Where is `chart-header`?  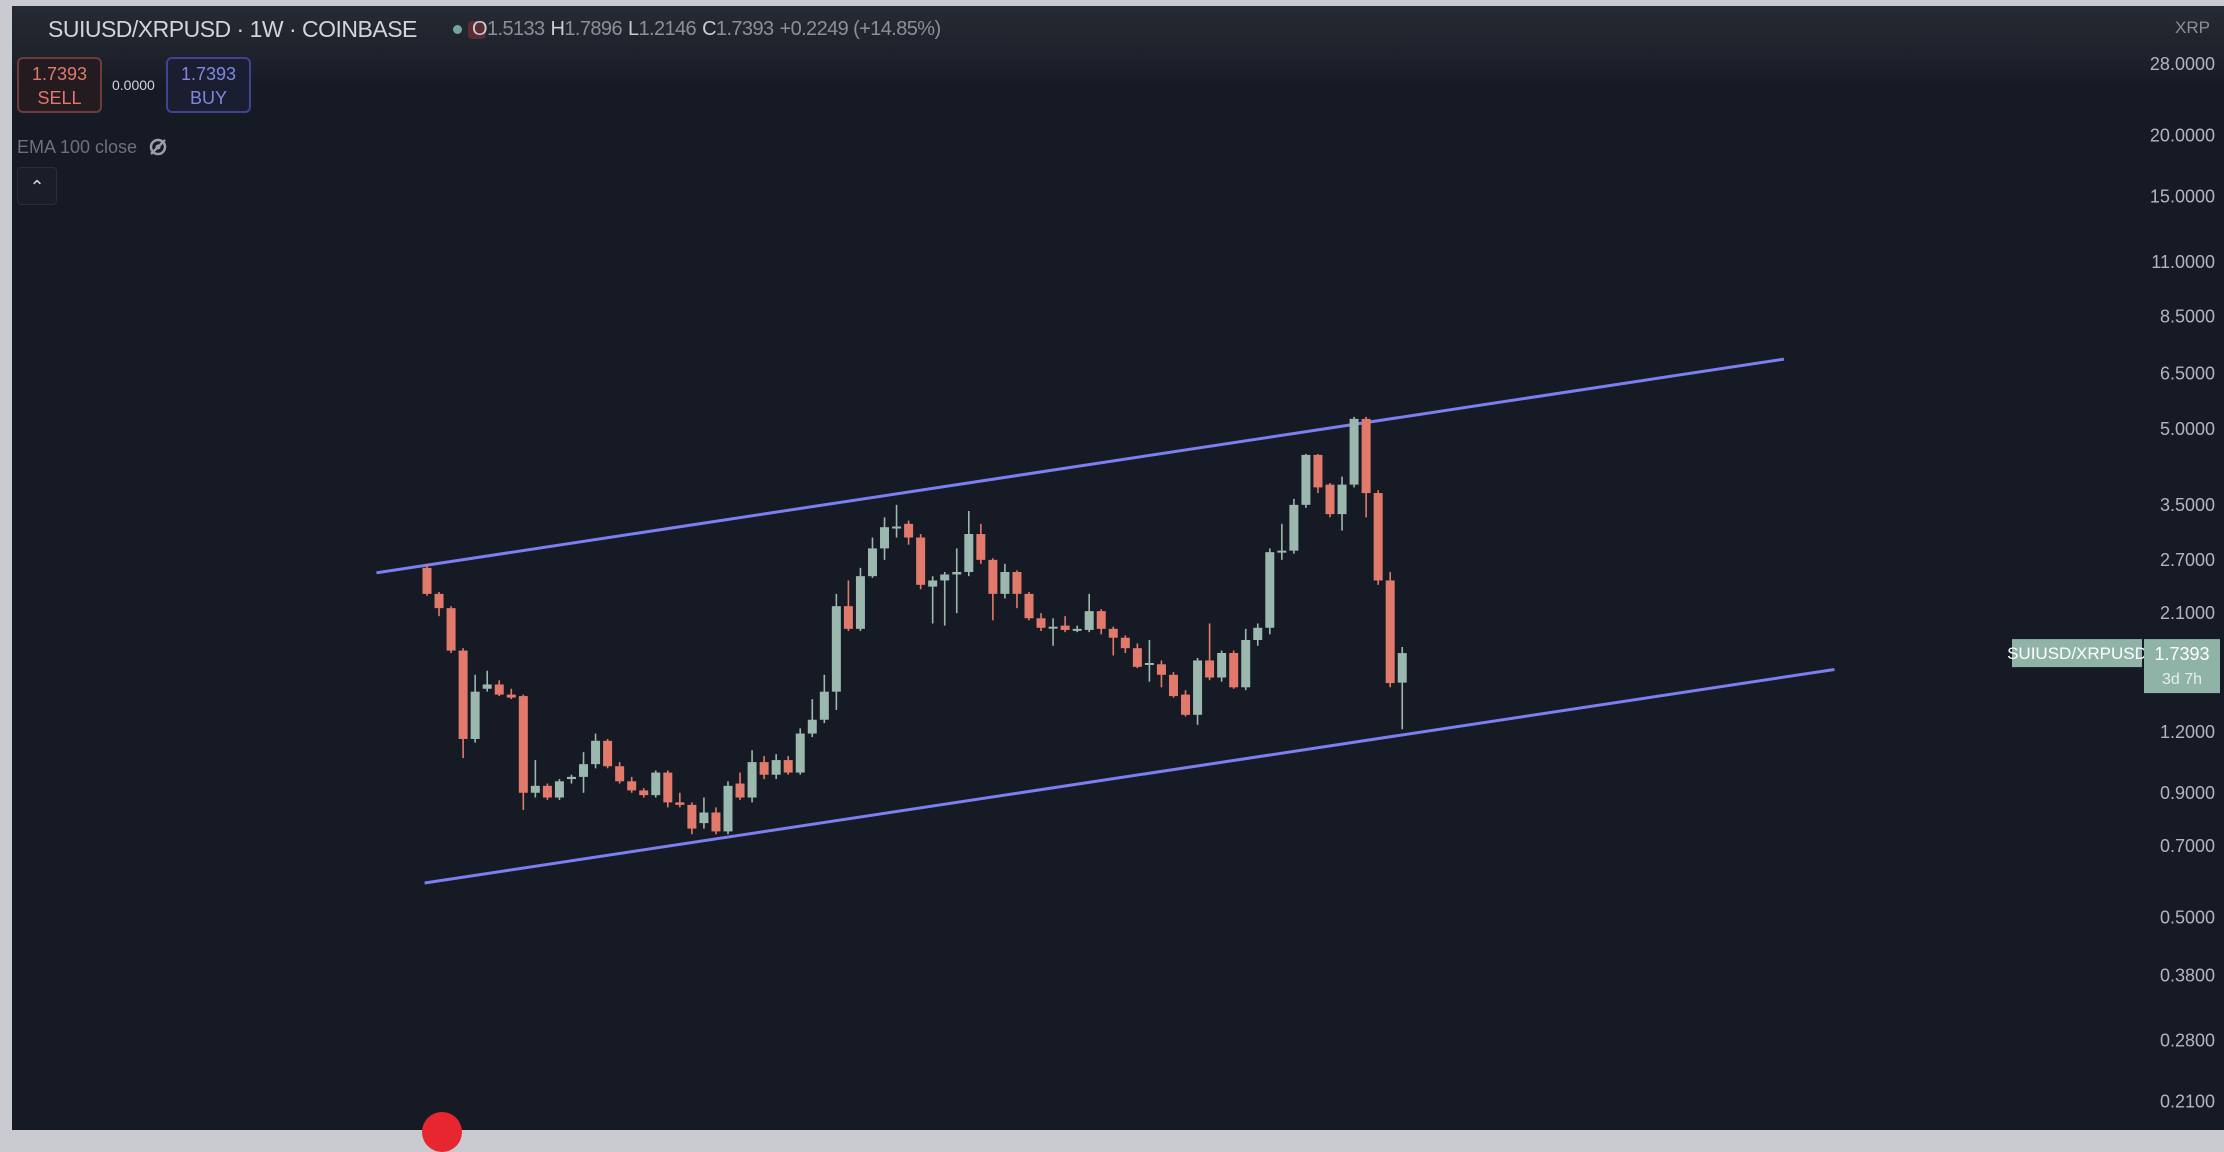
chart-header is located at coordinates (1118, 46).